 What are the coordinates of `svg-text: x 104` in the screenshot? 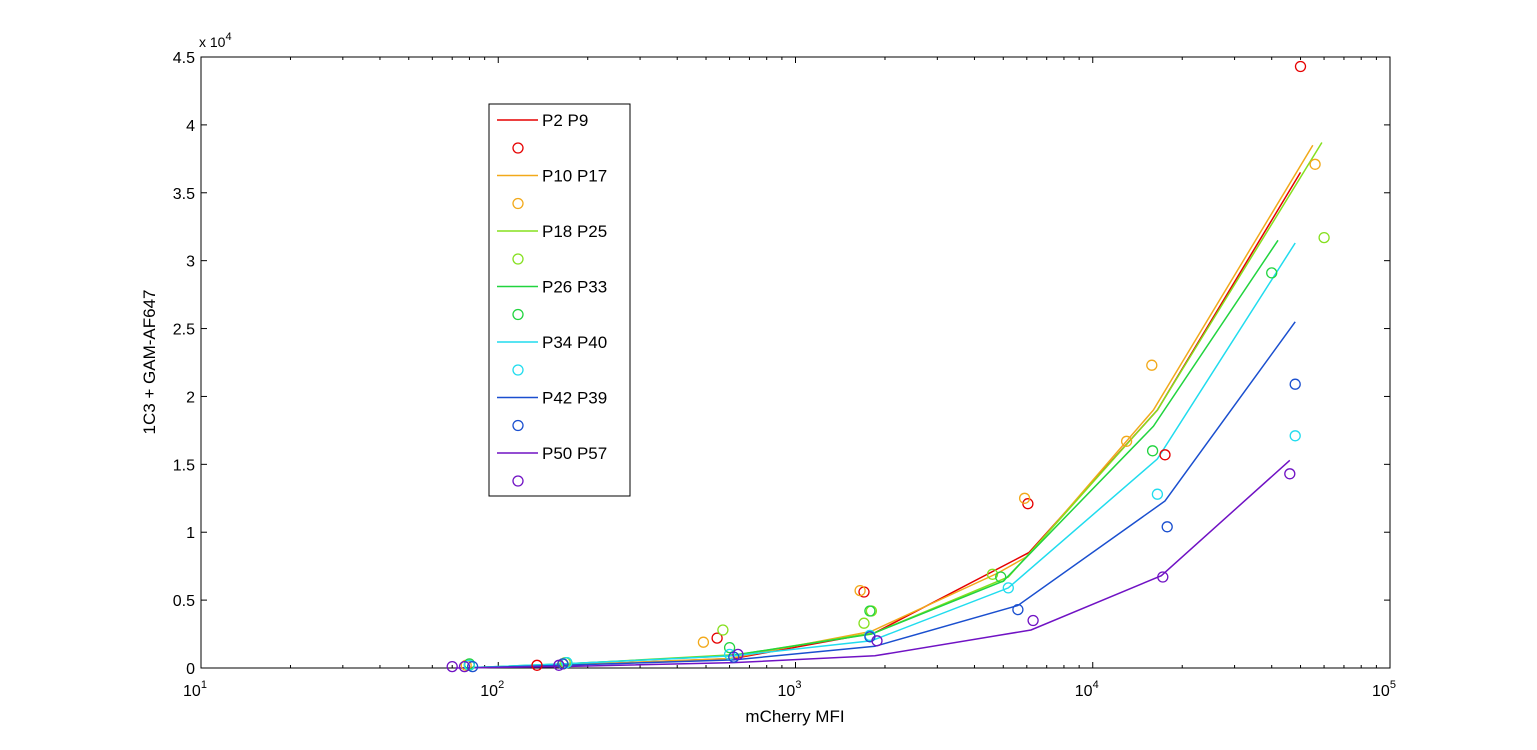 It's located at (215, 40).